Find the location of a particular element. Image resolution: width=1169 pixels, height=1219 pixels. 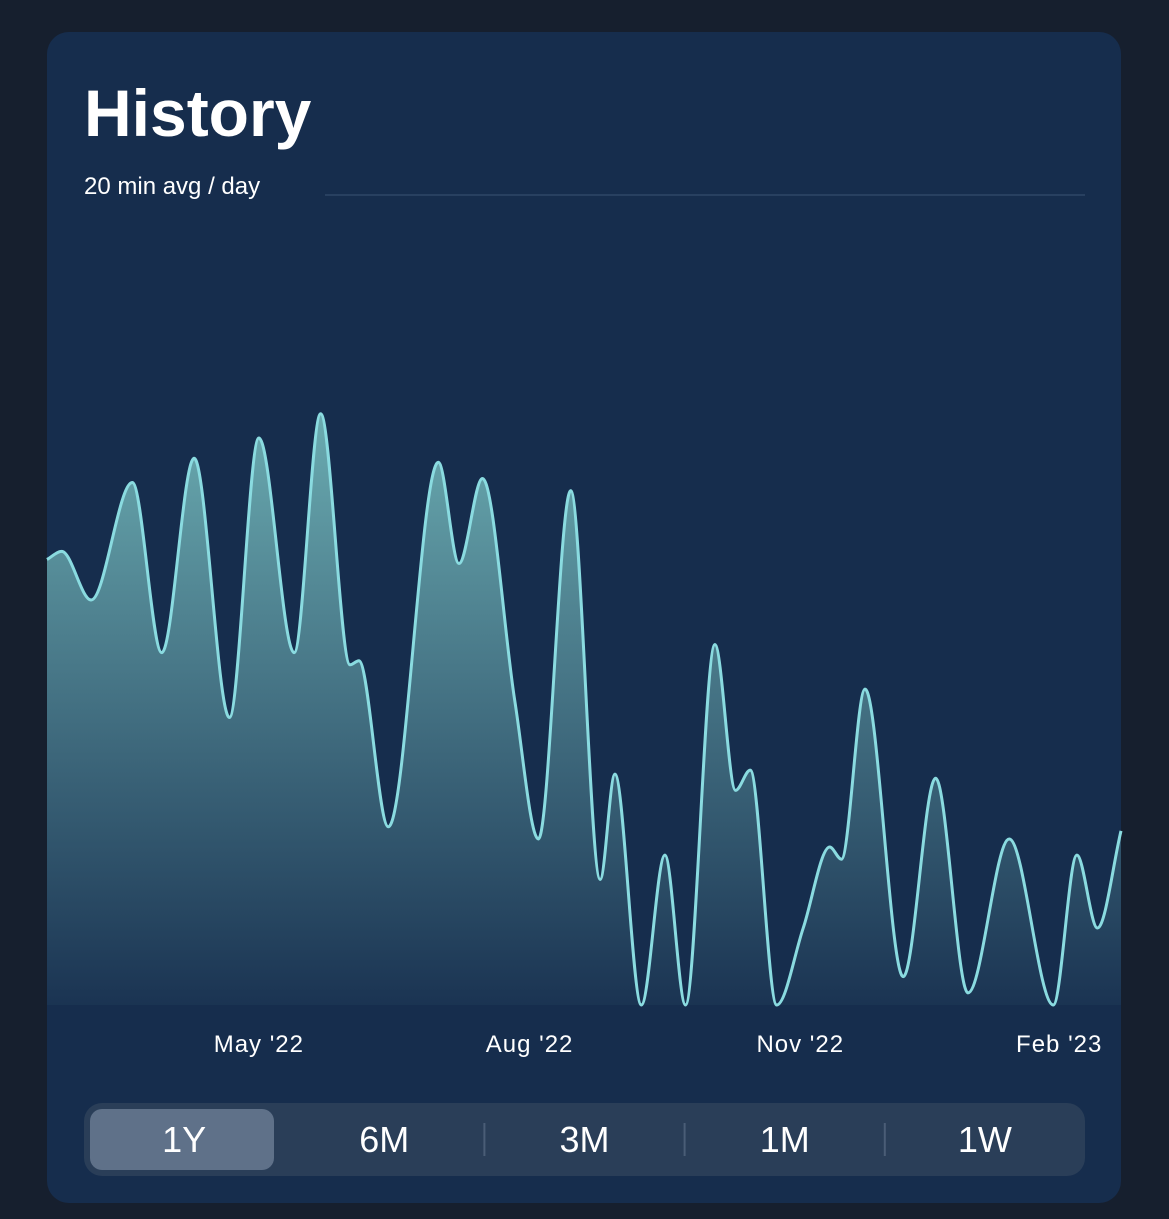

range-option: 3M is located at coordinates (584, 1139).